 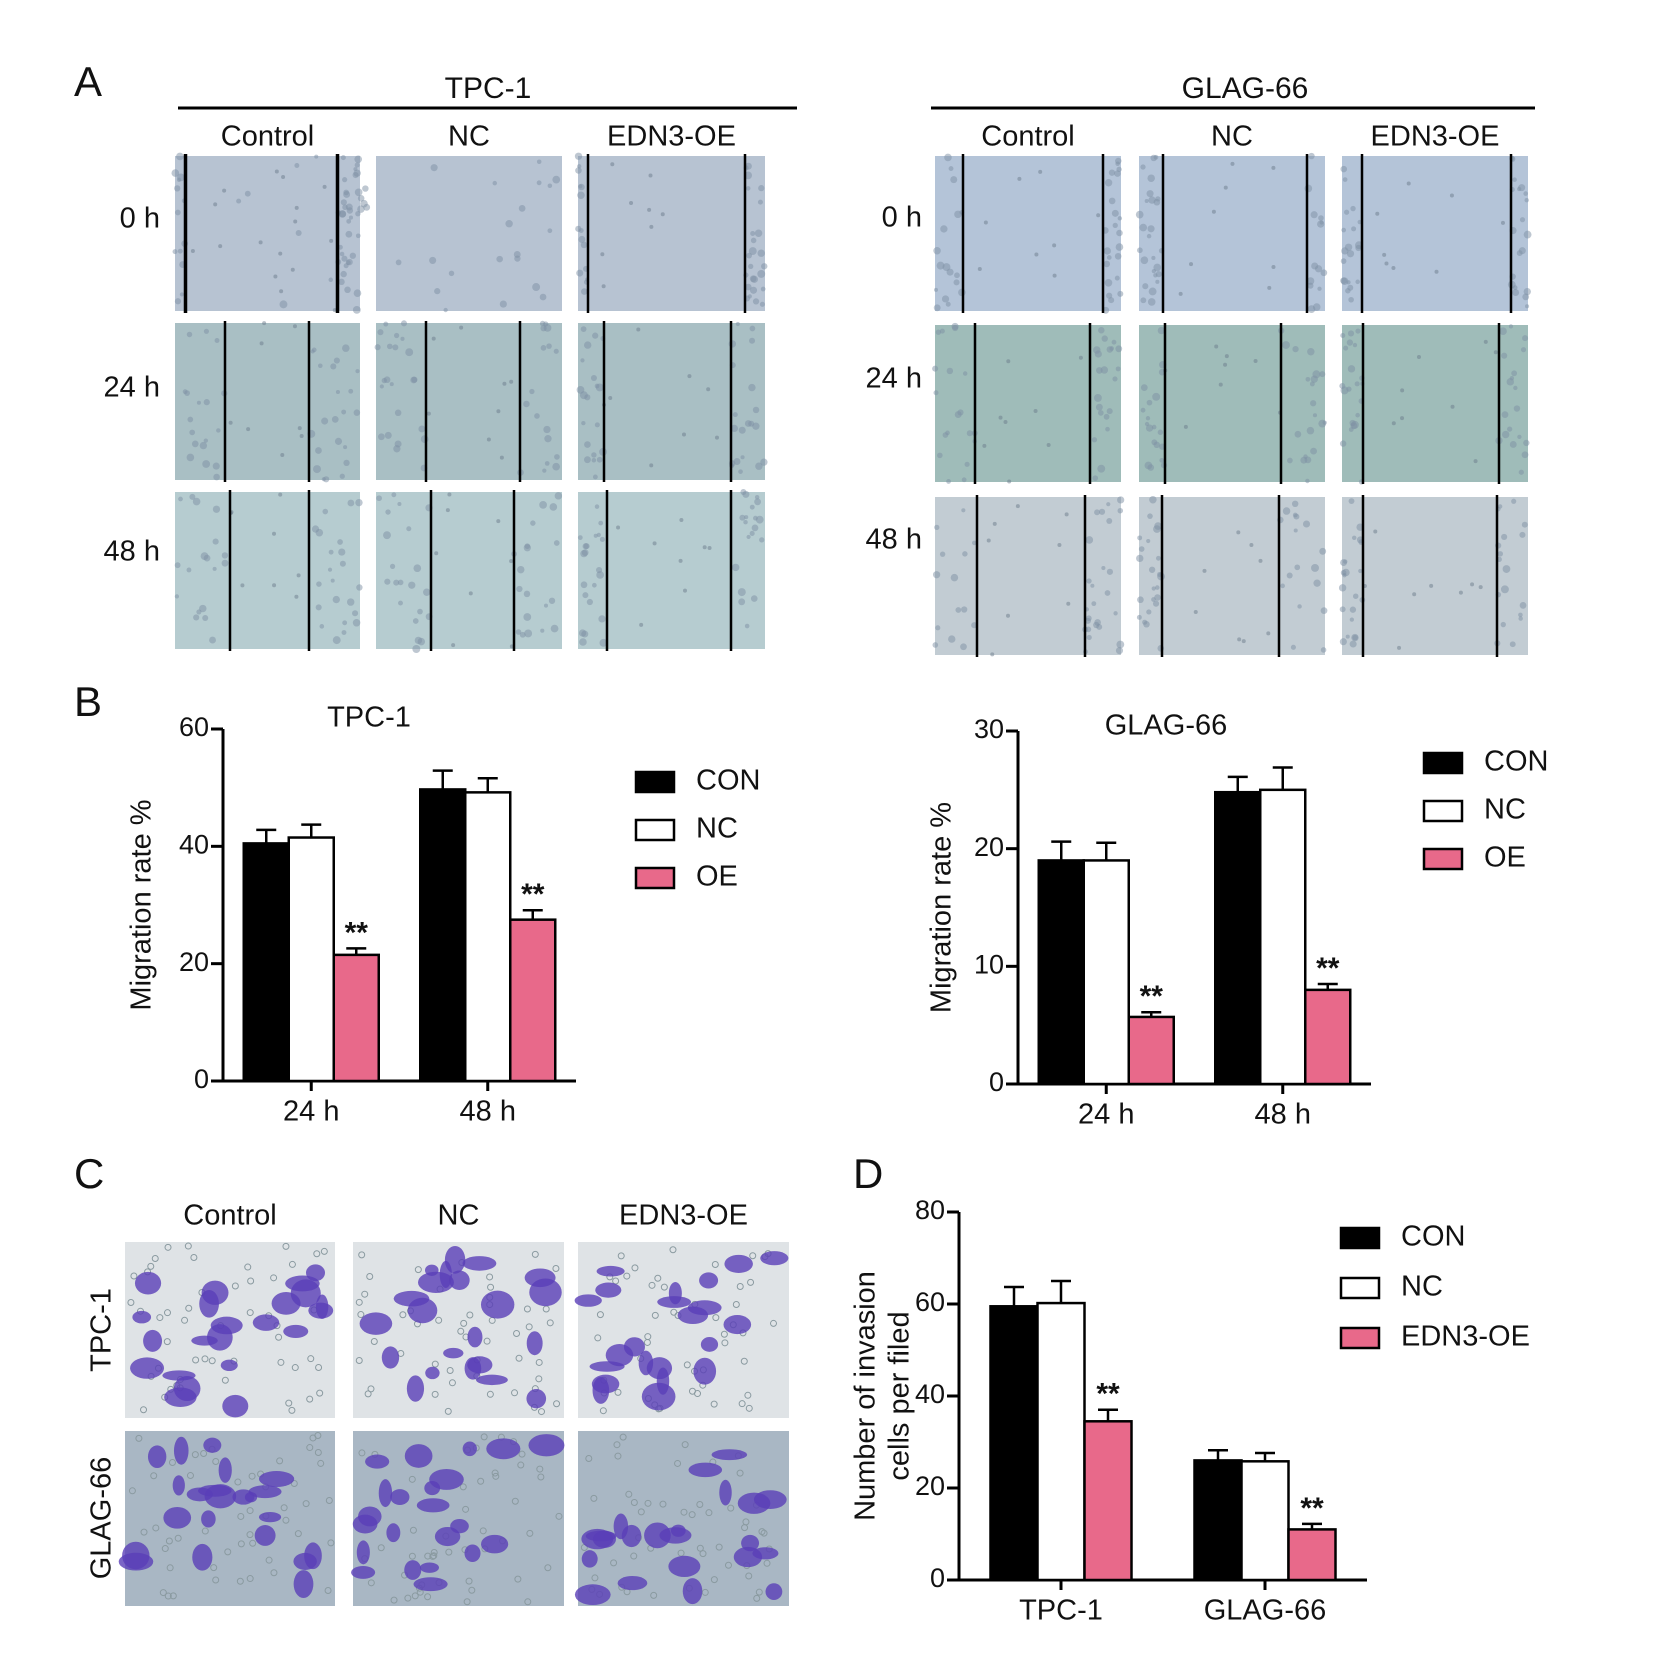 What do you see at coordinates (1283, 1115) in the screenshot?
I see `x-tick-label: 48 h` at bounding box center [1283, 1115].